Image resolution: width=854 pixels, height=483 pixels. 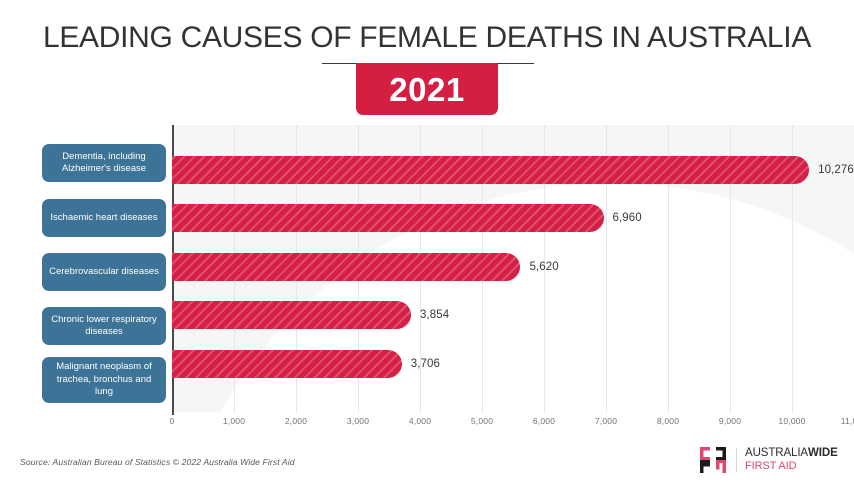 I want to click on year-badge-label: 2021, so click(x=427, y=89).